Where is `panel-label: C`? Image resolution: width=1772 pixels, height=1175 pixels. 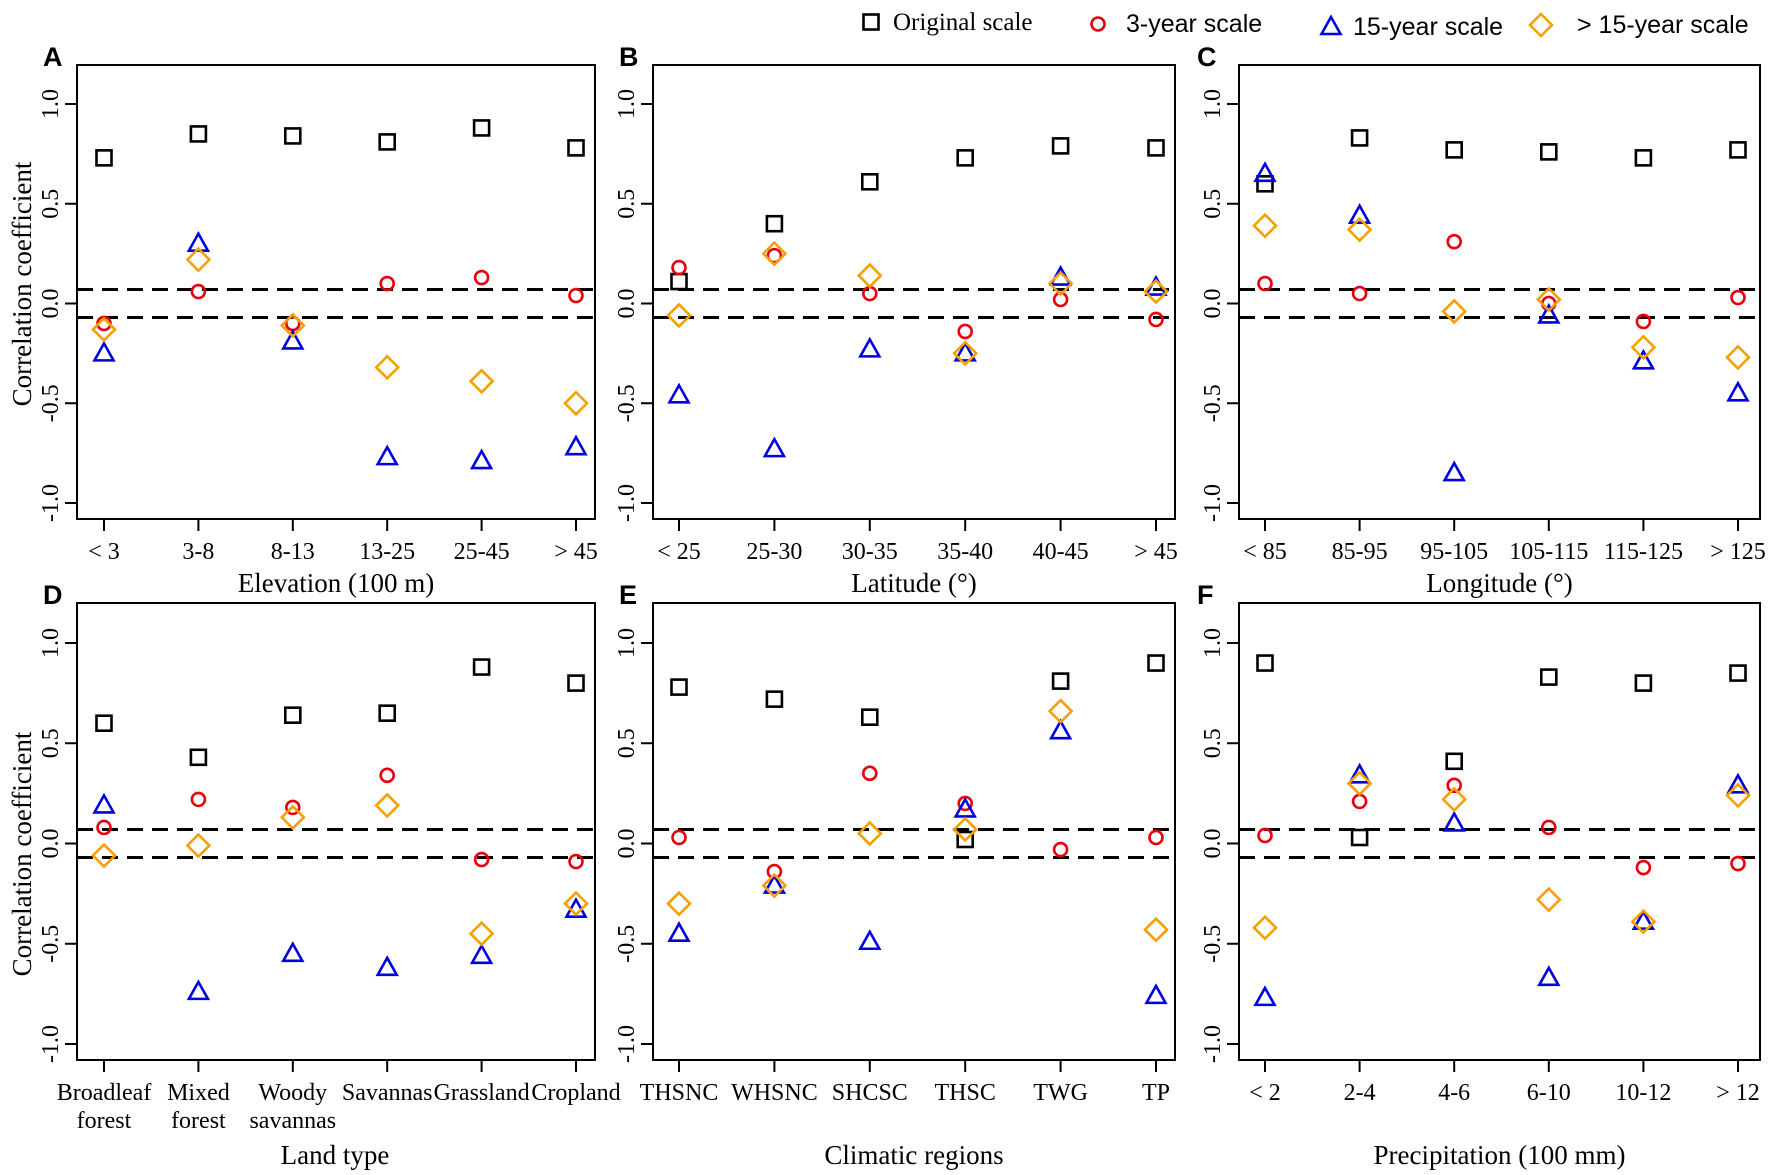
panel-label: C is located at coordinates (1207, 57).